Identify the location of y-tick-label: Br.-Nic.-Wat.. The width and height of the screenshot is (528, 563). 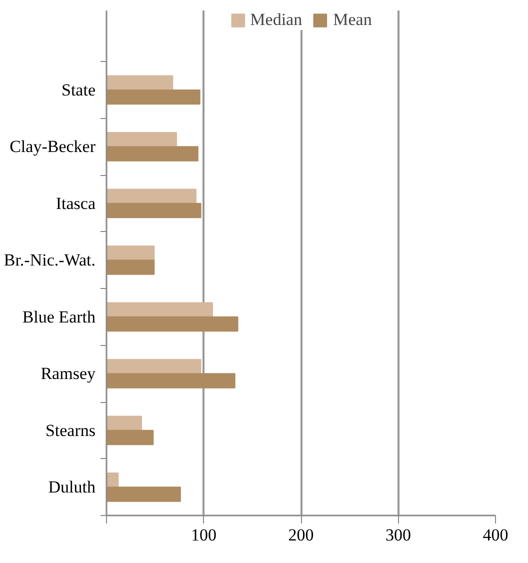
(50, 260).